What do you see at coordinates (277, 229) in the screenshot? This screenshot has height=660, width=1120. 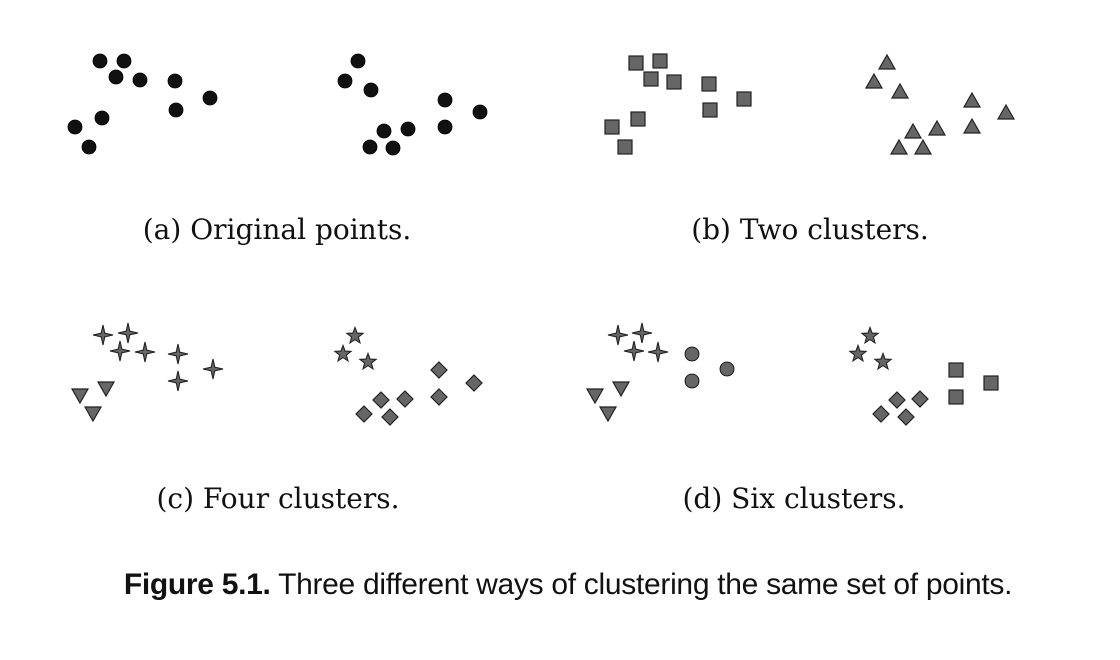 I see `panel-a-caption: (a) Original points.` at bounding box center [277, 229].